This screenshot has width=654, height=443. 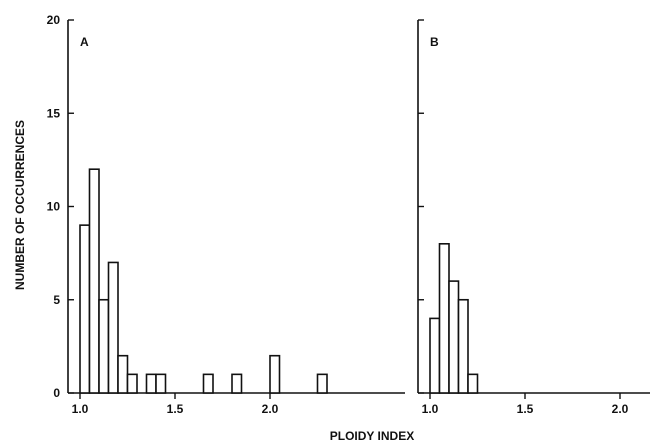 I want to click on y-tick-label: 15, so click(x=54, y=113).